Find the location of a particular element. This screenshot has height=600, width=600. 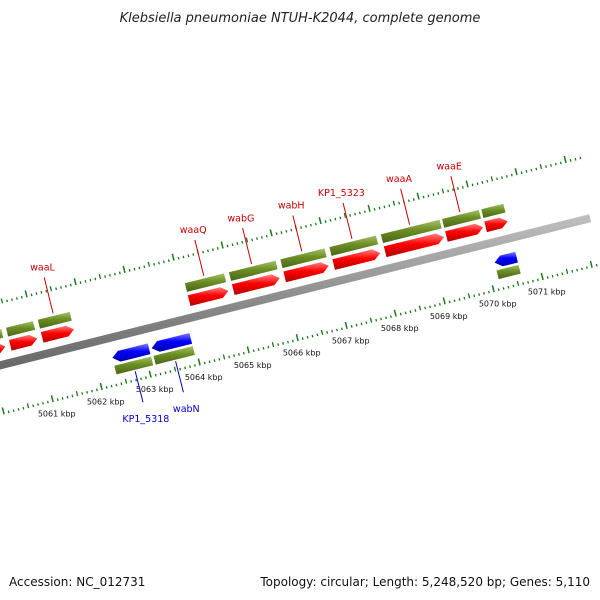

kbp-tick-label: 5067 kbp is located at coordinates (351, 340).